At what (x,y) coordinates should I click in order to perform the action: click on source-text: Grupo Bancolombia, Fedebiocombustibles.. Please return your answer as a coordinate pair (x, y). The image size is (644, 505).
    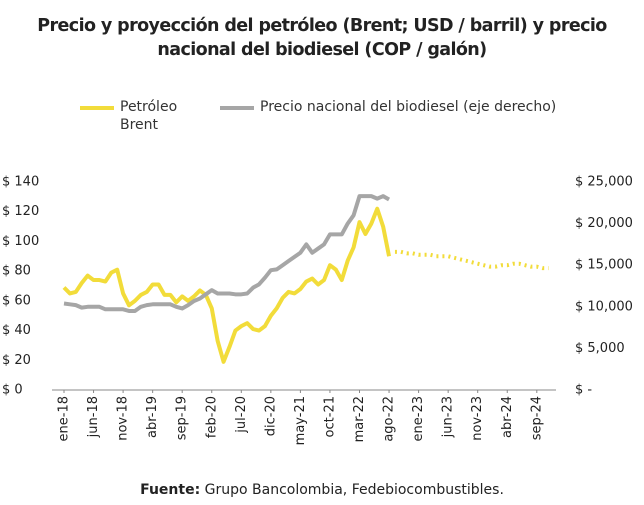
    Looking at the image, I should click on (354, 490).